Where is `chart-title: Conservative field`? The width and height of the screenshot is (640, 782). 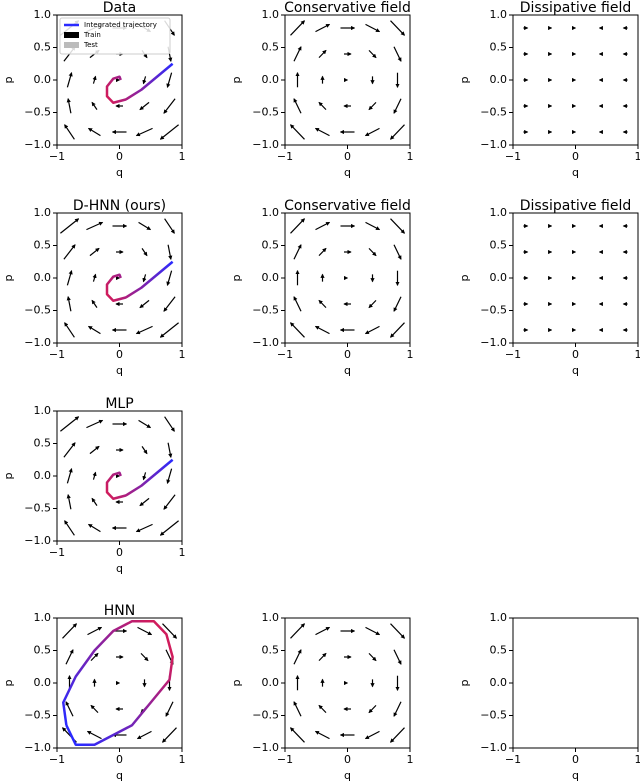 chart-title: Conservative field is located at coordinates (347, 8).